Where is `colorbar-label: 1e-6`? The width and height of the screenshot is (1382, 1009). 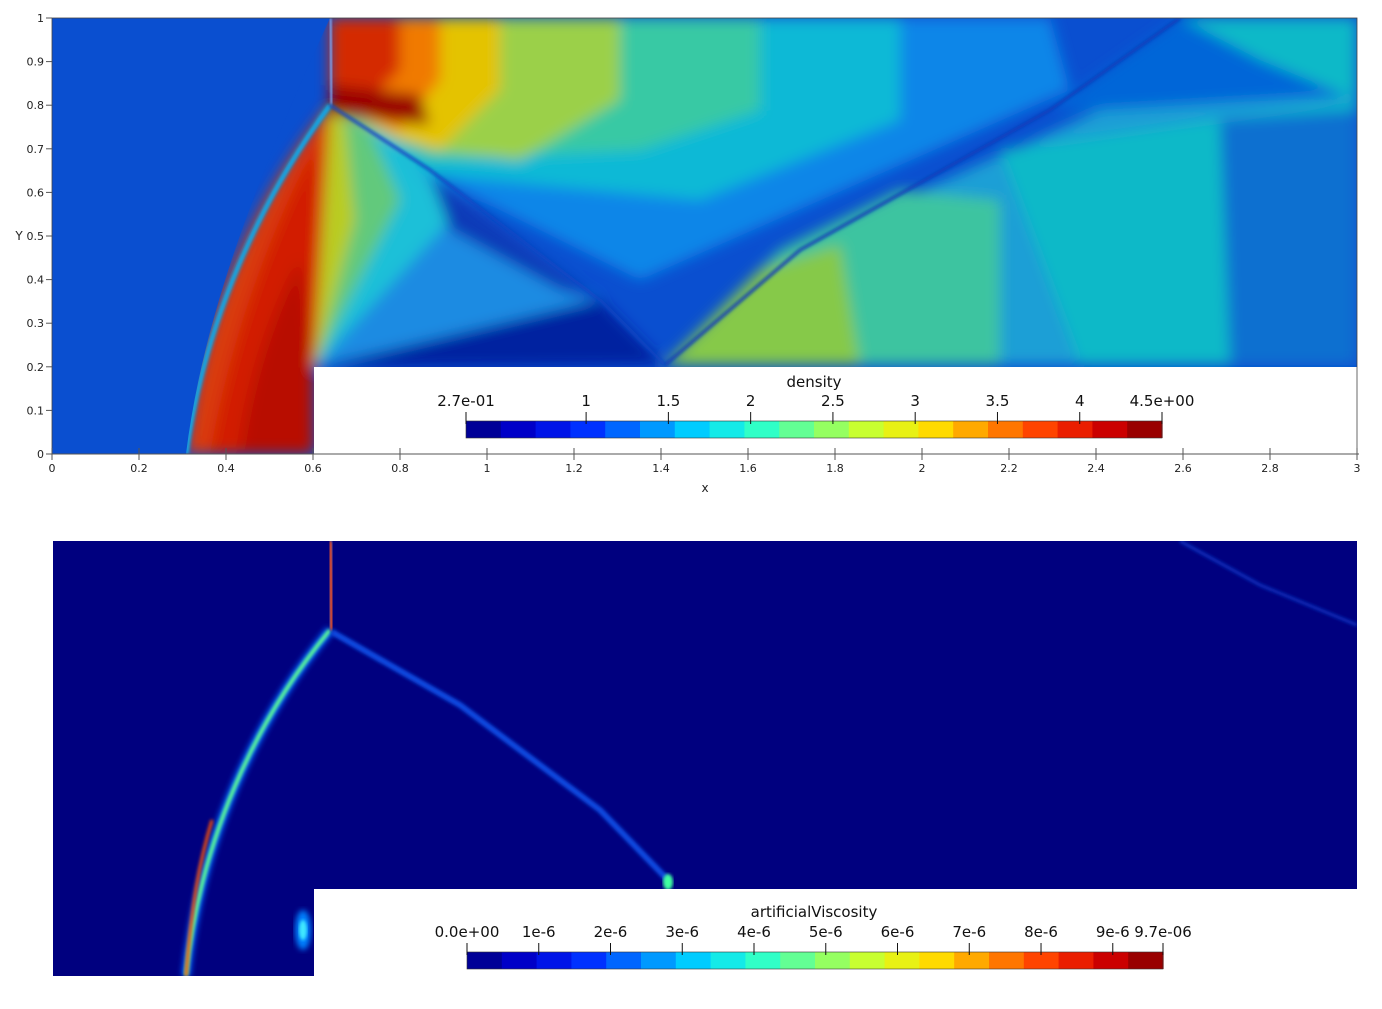 colorbar-label: 1e-6 is located at coordinates (539, 932).